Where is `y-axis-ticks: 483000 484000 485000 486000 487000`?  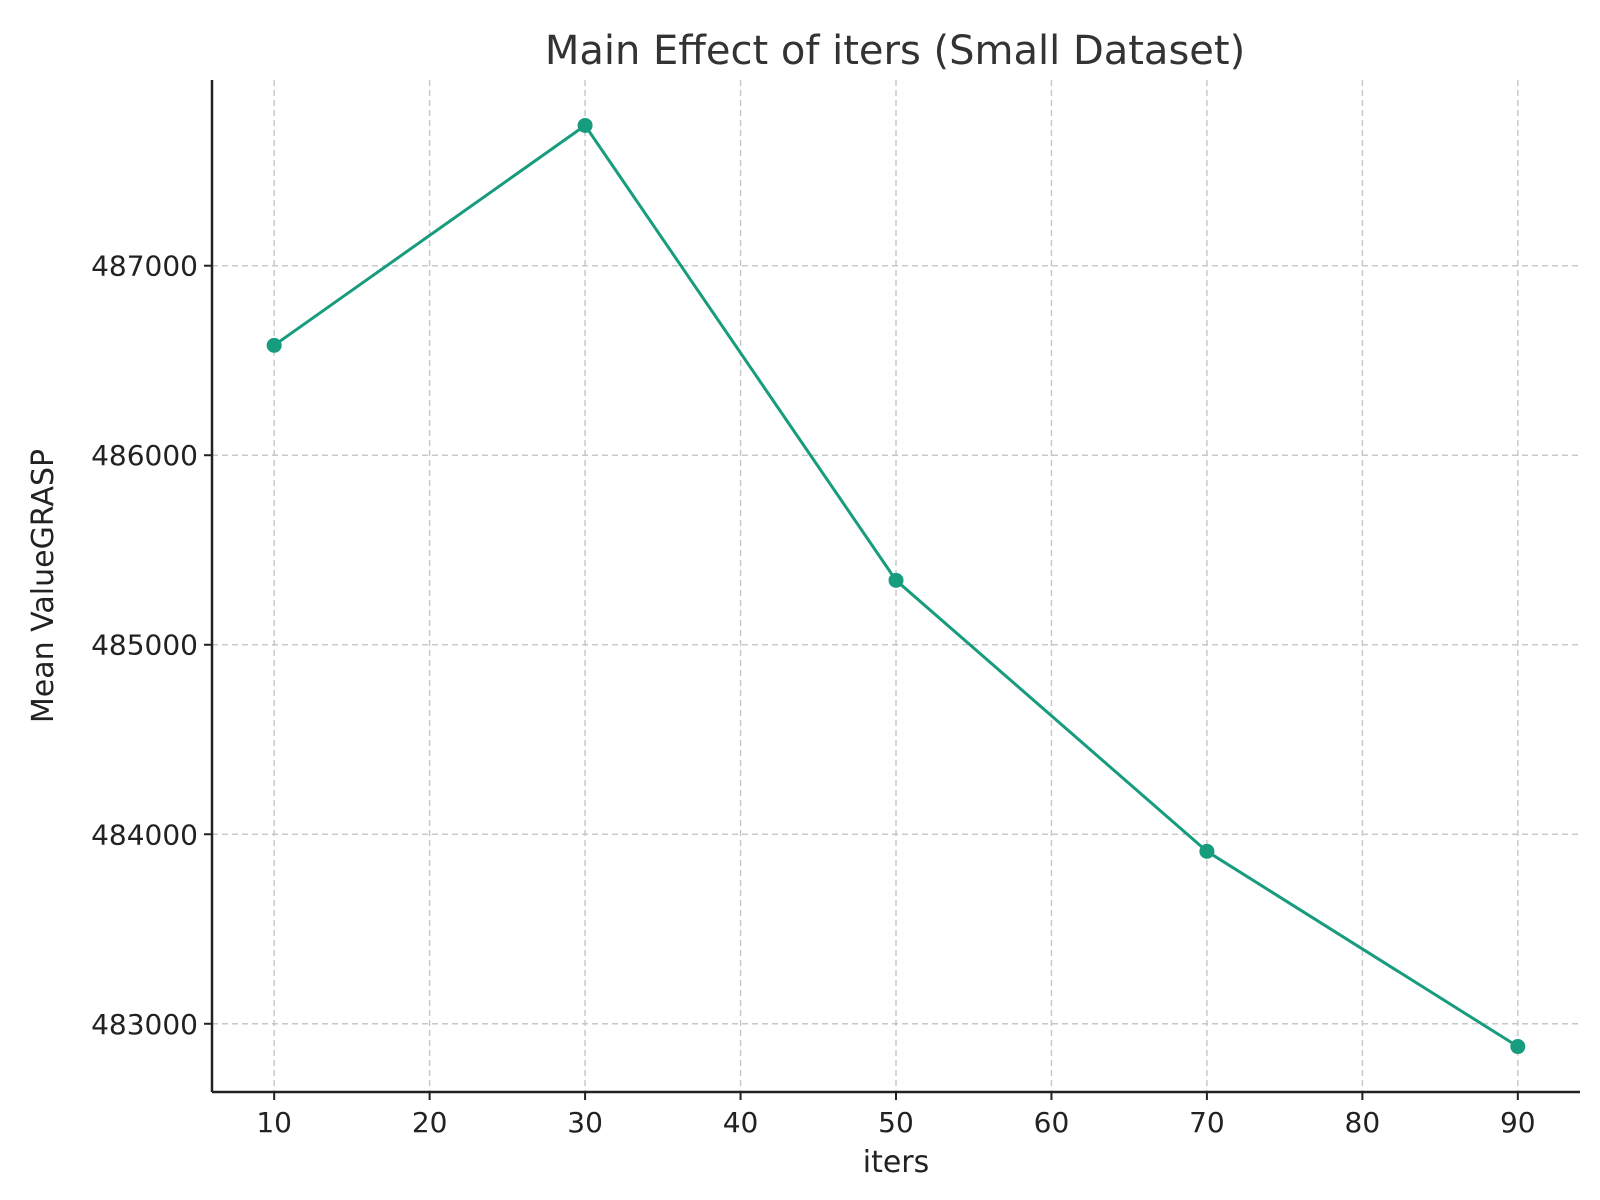 y-axis-ticks: 483000 484000 485000 486000 487000 is located at coordinates (151, 645).